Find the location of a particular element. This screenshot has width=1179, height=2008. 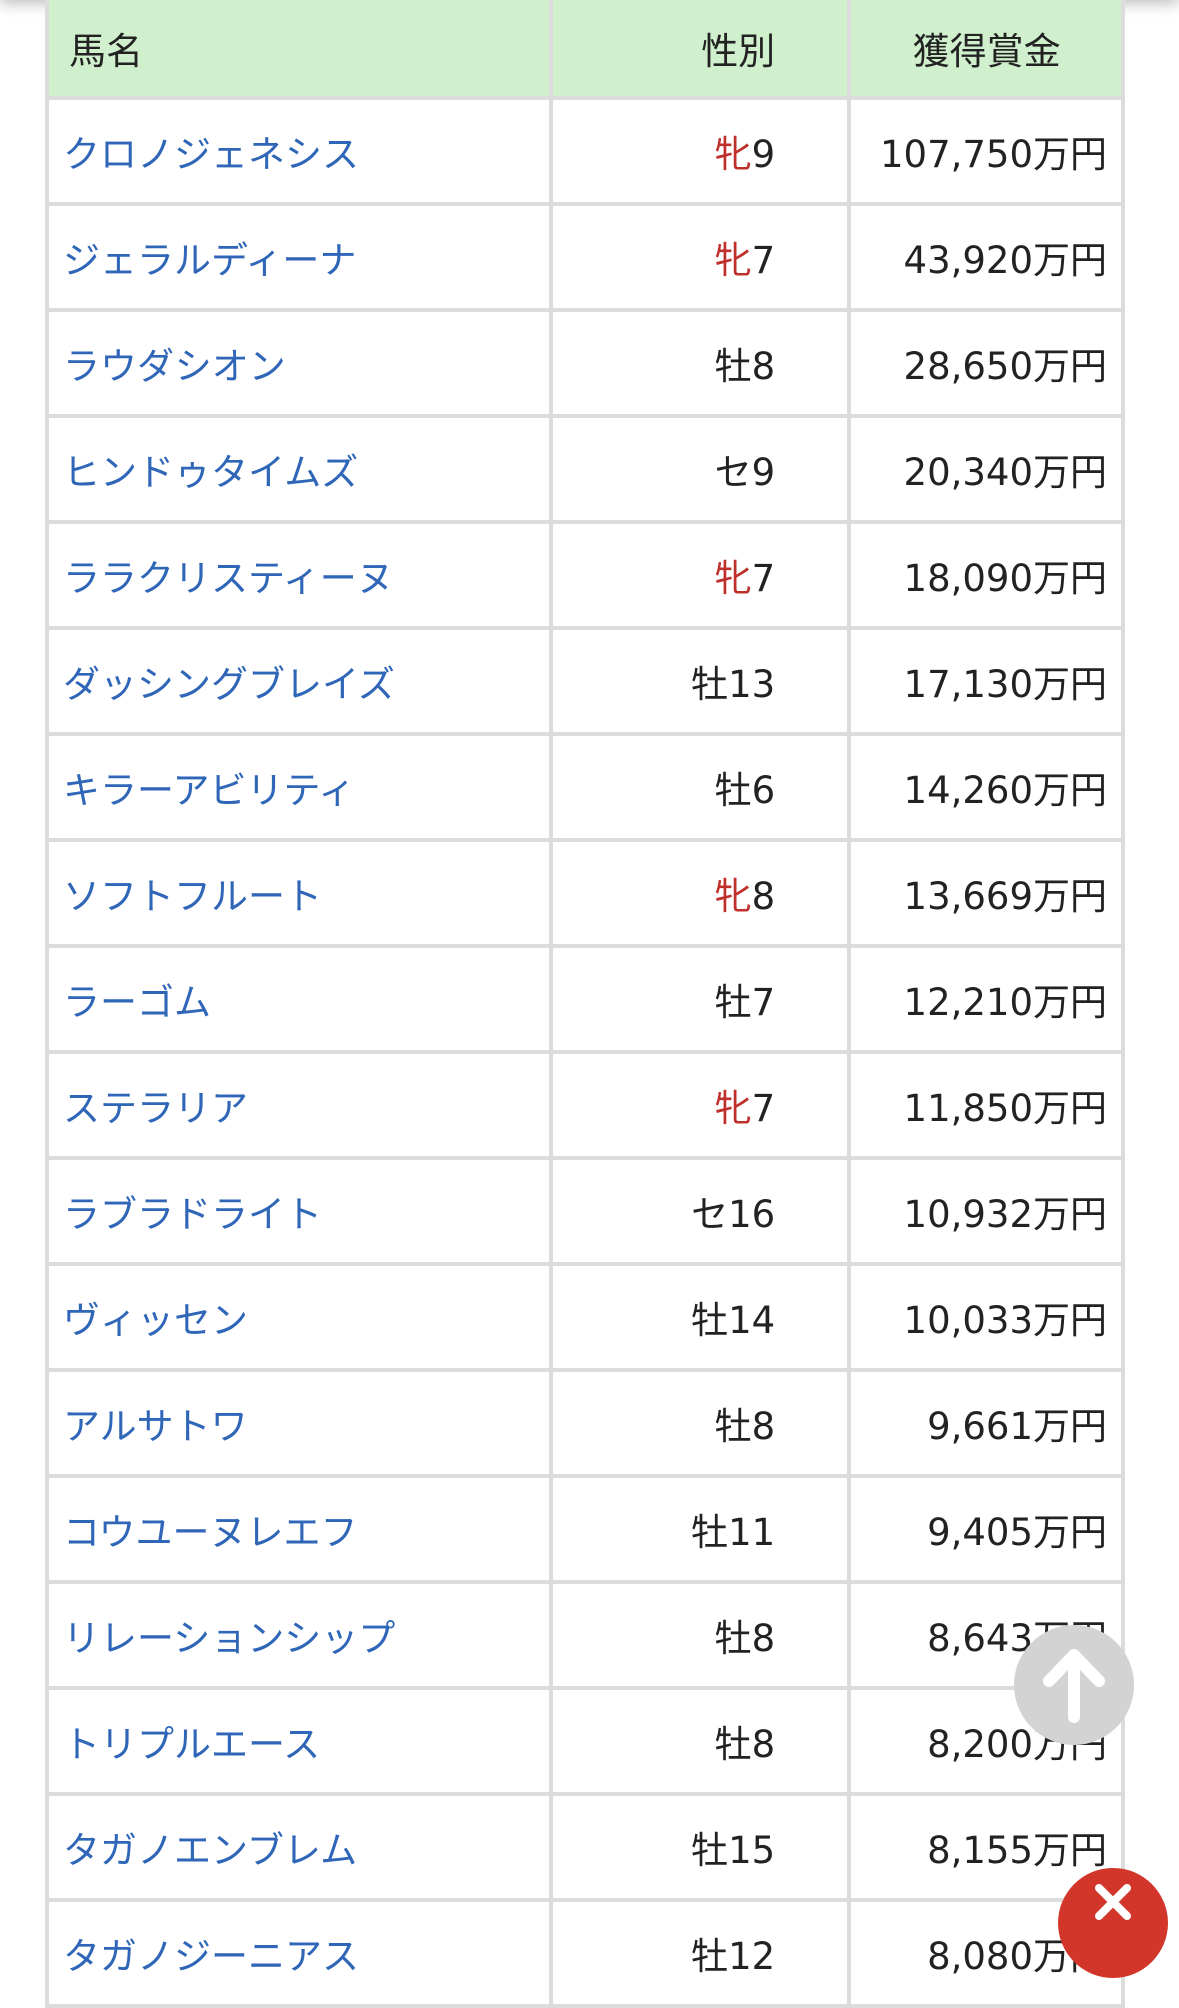

scroll-to-top-button is located at coordinates (1074, 1685).